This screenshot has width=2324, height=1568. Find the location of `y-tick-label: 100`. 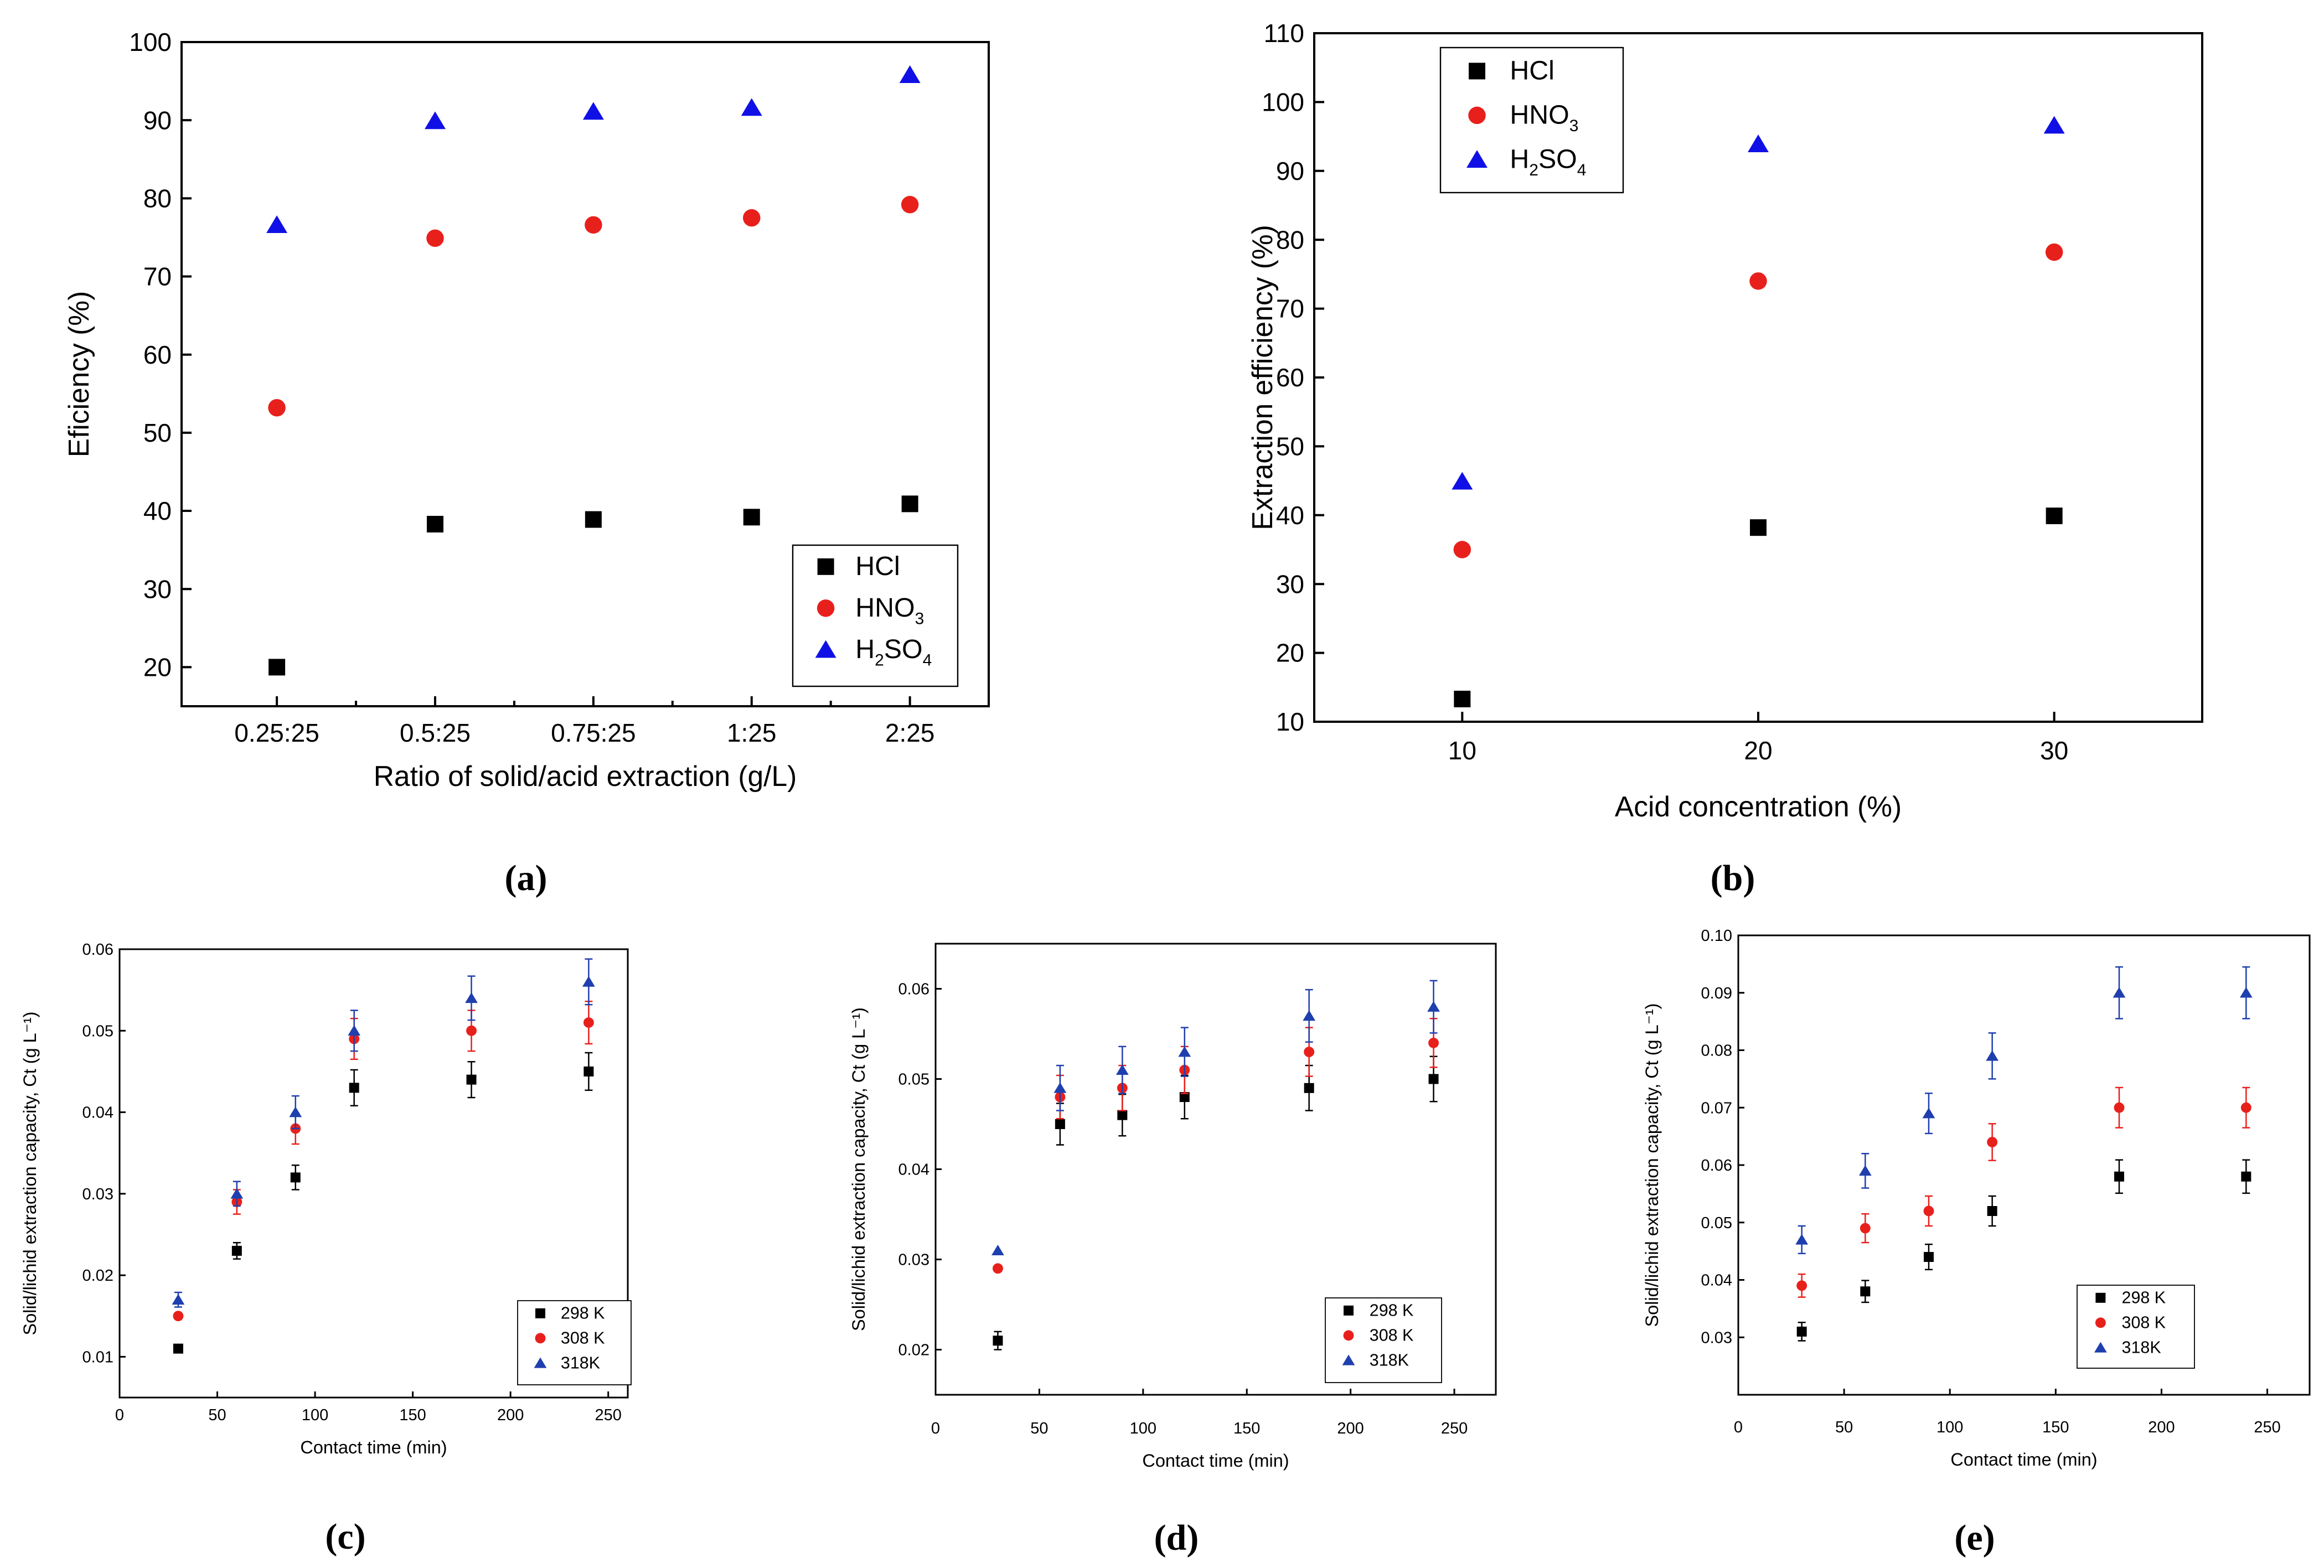

y-tick-label: 100 is located at coordinates (150, 42).